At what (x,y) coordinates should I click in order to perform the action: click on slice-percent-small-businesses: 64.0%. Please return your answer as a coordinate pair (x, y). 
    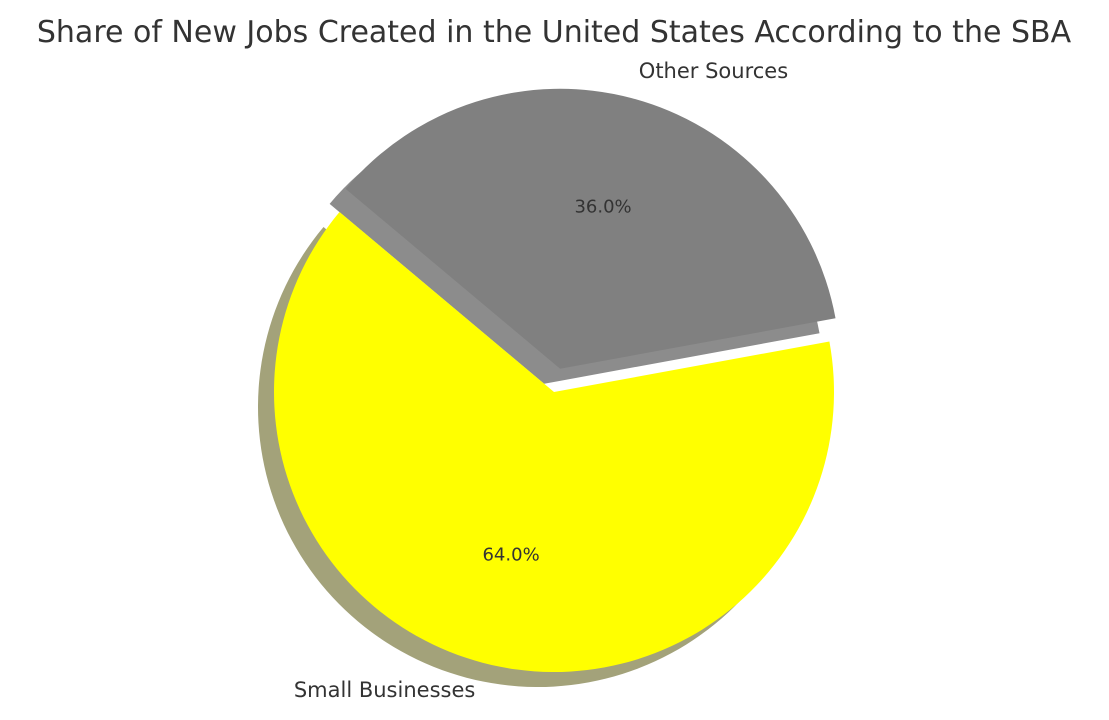
    Looking at the image, I should click on (510, 554).